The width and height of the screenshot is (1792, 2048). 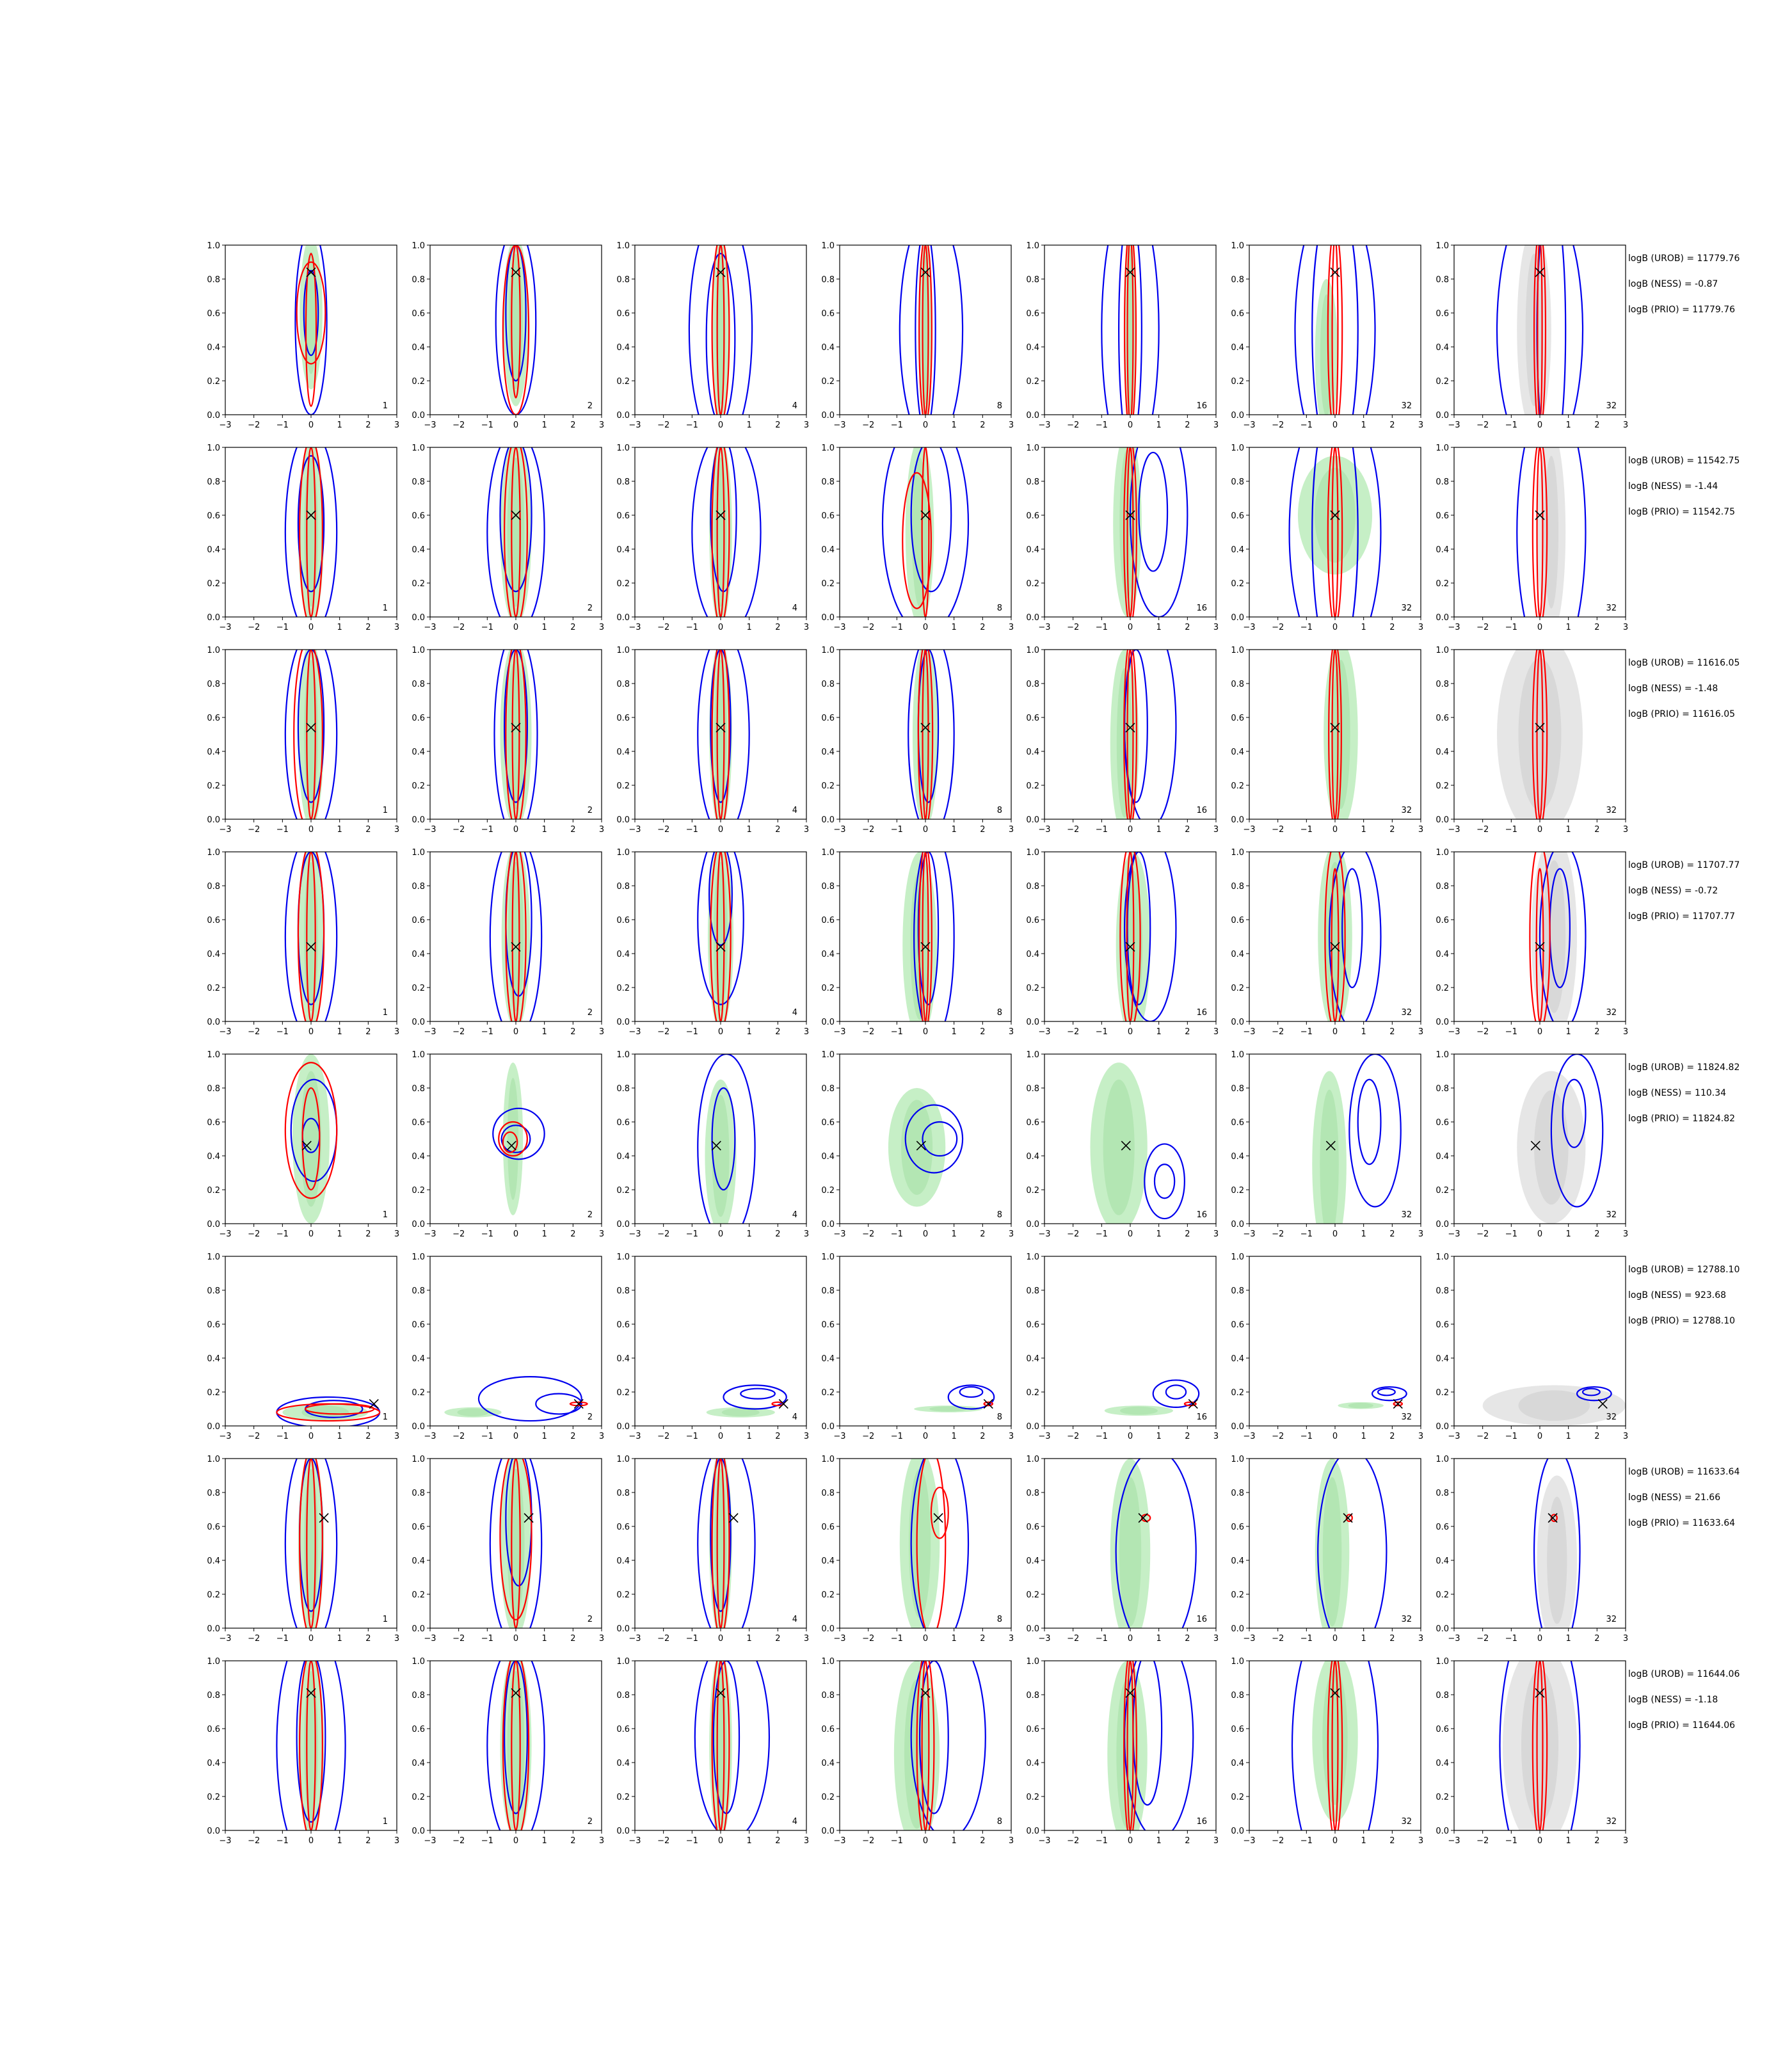 I want to click on subplot: −3 −2 −1 0 1 2 3 0.0 0.2 0.4 0.6 0.8 1.0 16, so click(x=1122, y=740).